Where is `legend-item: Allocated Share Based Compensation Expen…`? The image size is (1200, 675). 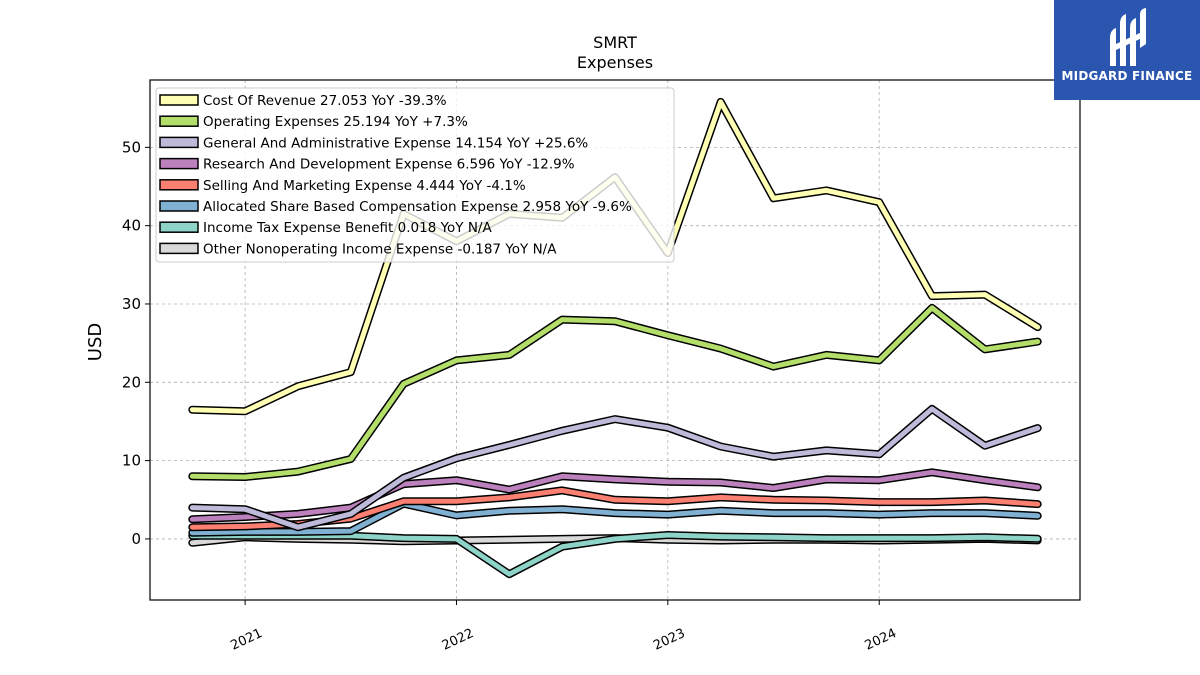 legend-item: Allocated Share Based Compensation Expen… is located at coordinates (395, 207).